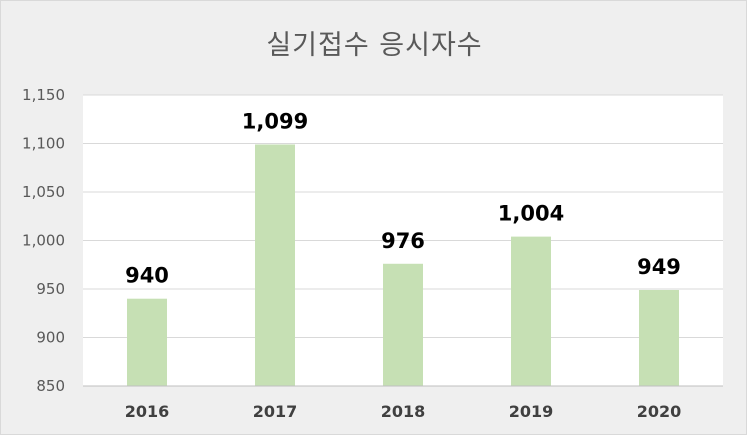 This screenshot has width=747, height=435. Describe the element at coordinates (659, 411) in the screenshot. I see `x-tick-label: 2020` at that location.